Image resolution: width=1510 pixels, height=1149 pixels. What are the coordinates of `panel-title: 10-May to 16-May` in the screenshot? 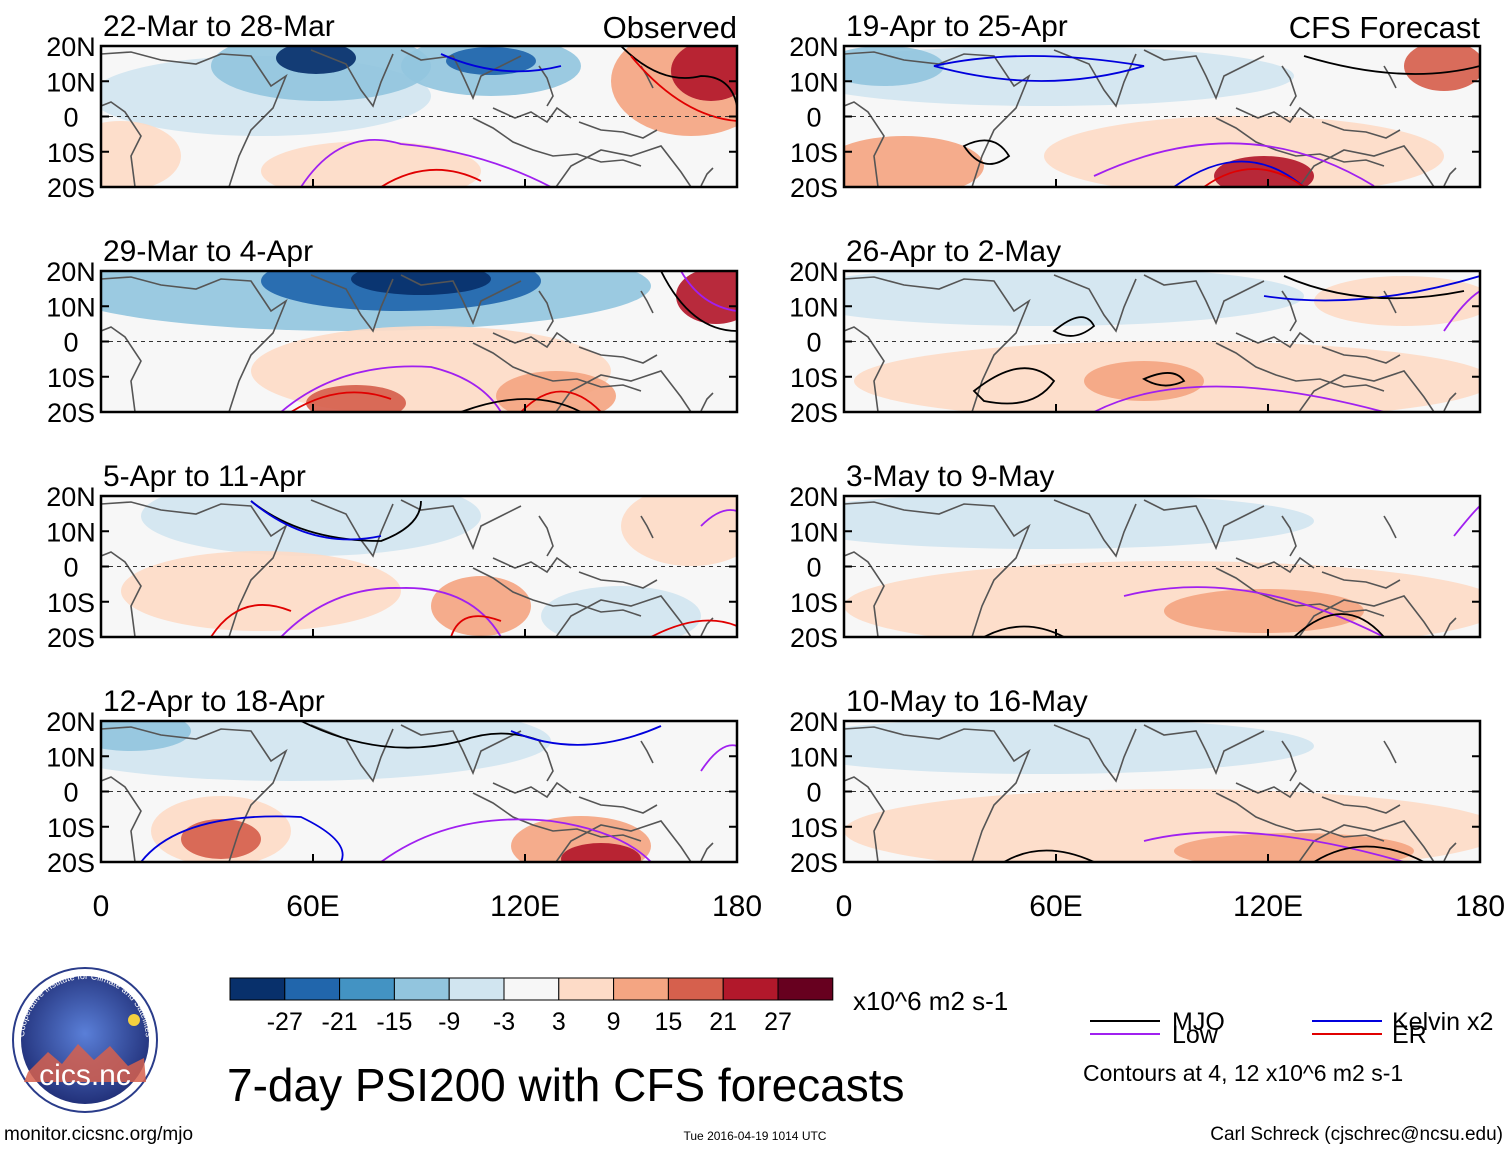 It's located at (967, 701).